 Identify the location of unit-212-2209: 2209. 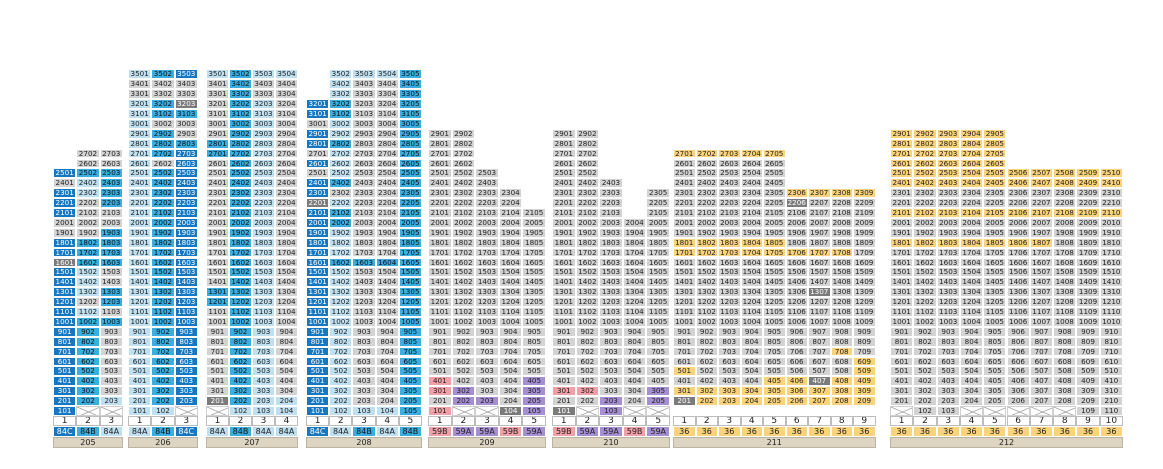
(1088, 203).